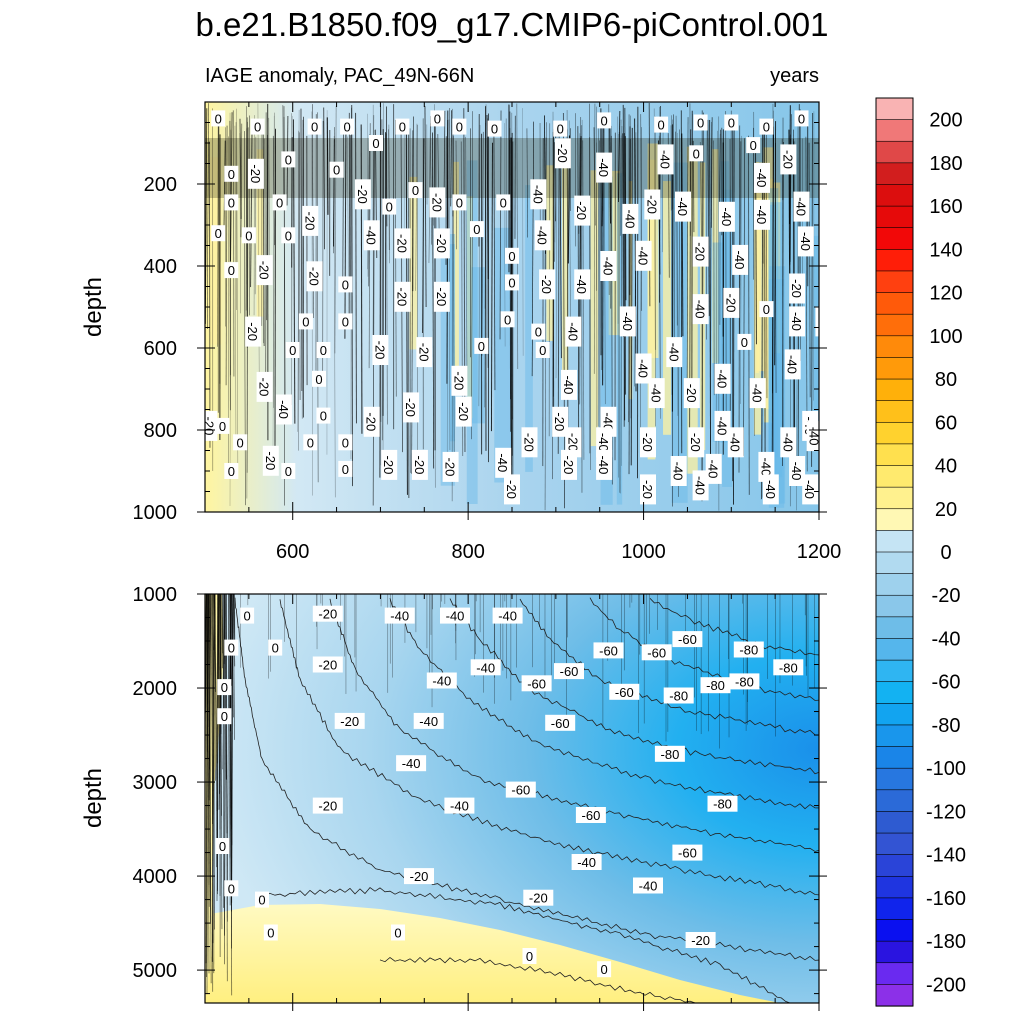 Image resolution: width=1024 pixels, height=1024 pixels. I want to click on lower-contour-line, so click(540, 979).